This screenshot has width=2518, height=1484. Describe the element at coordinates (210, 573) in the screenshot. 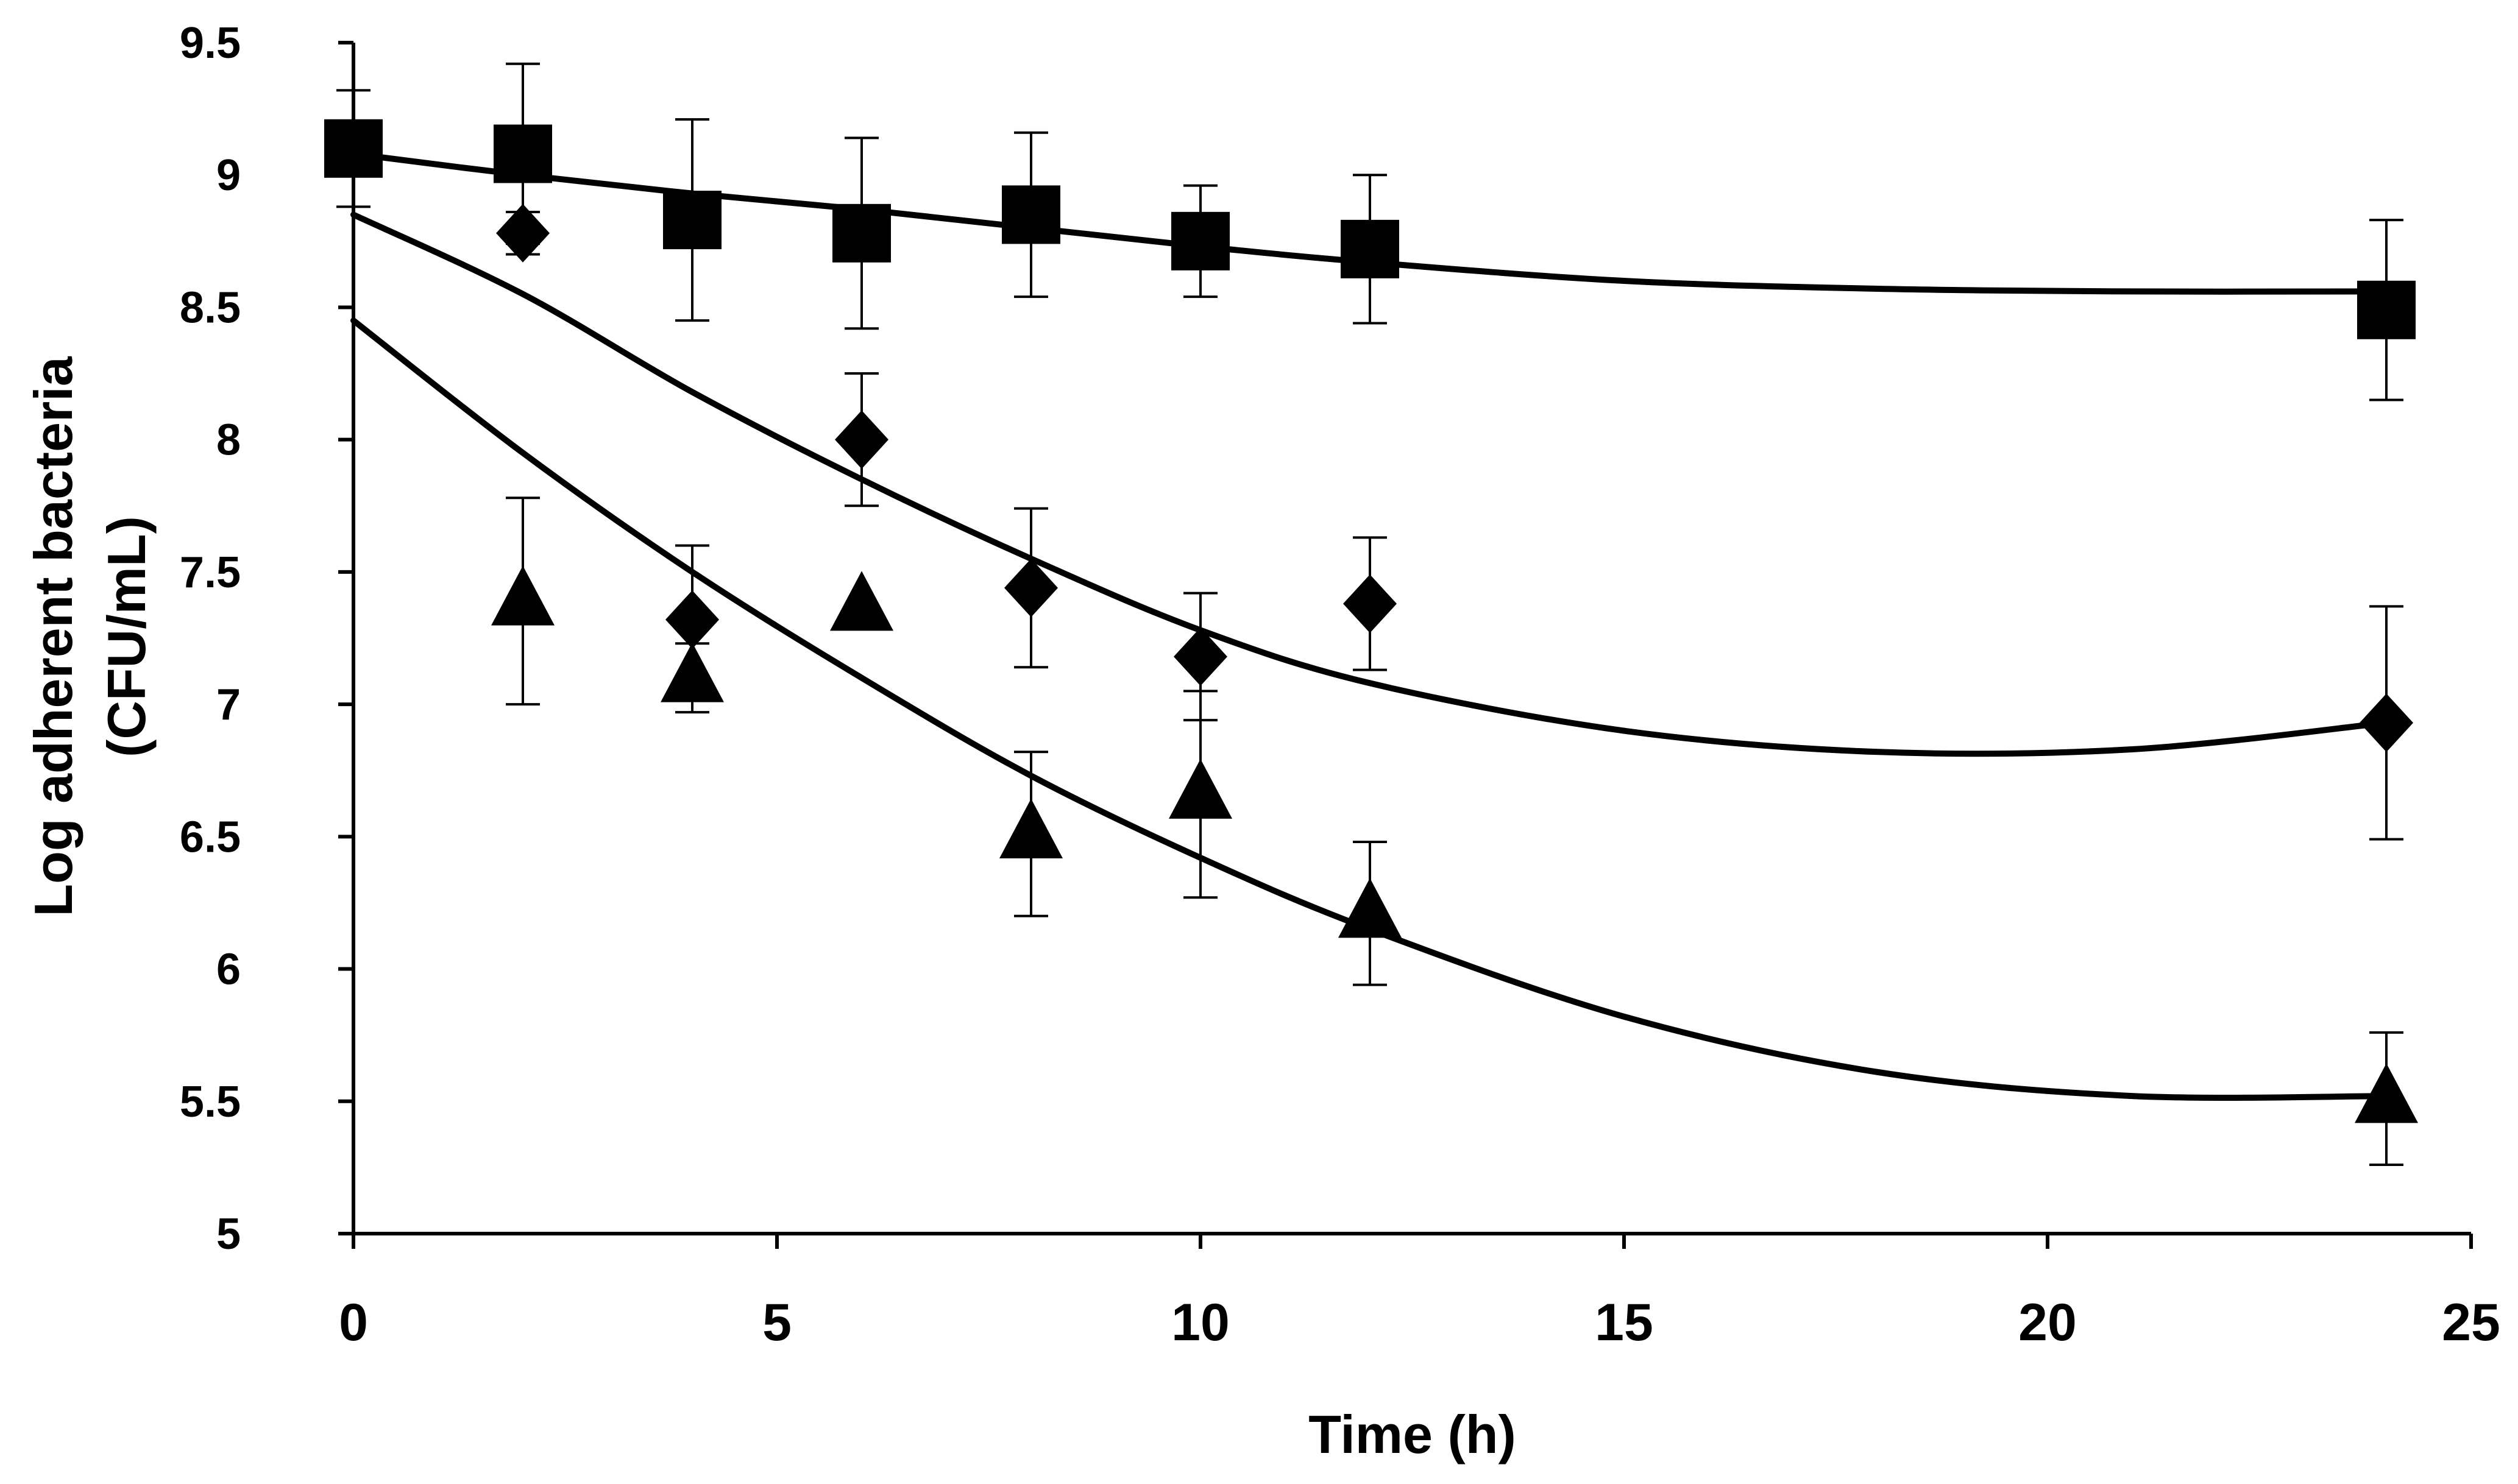

I see `y-tick-label: 7.5` at that location.